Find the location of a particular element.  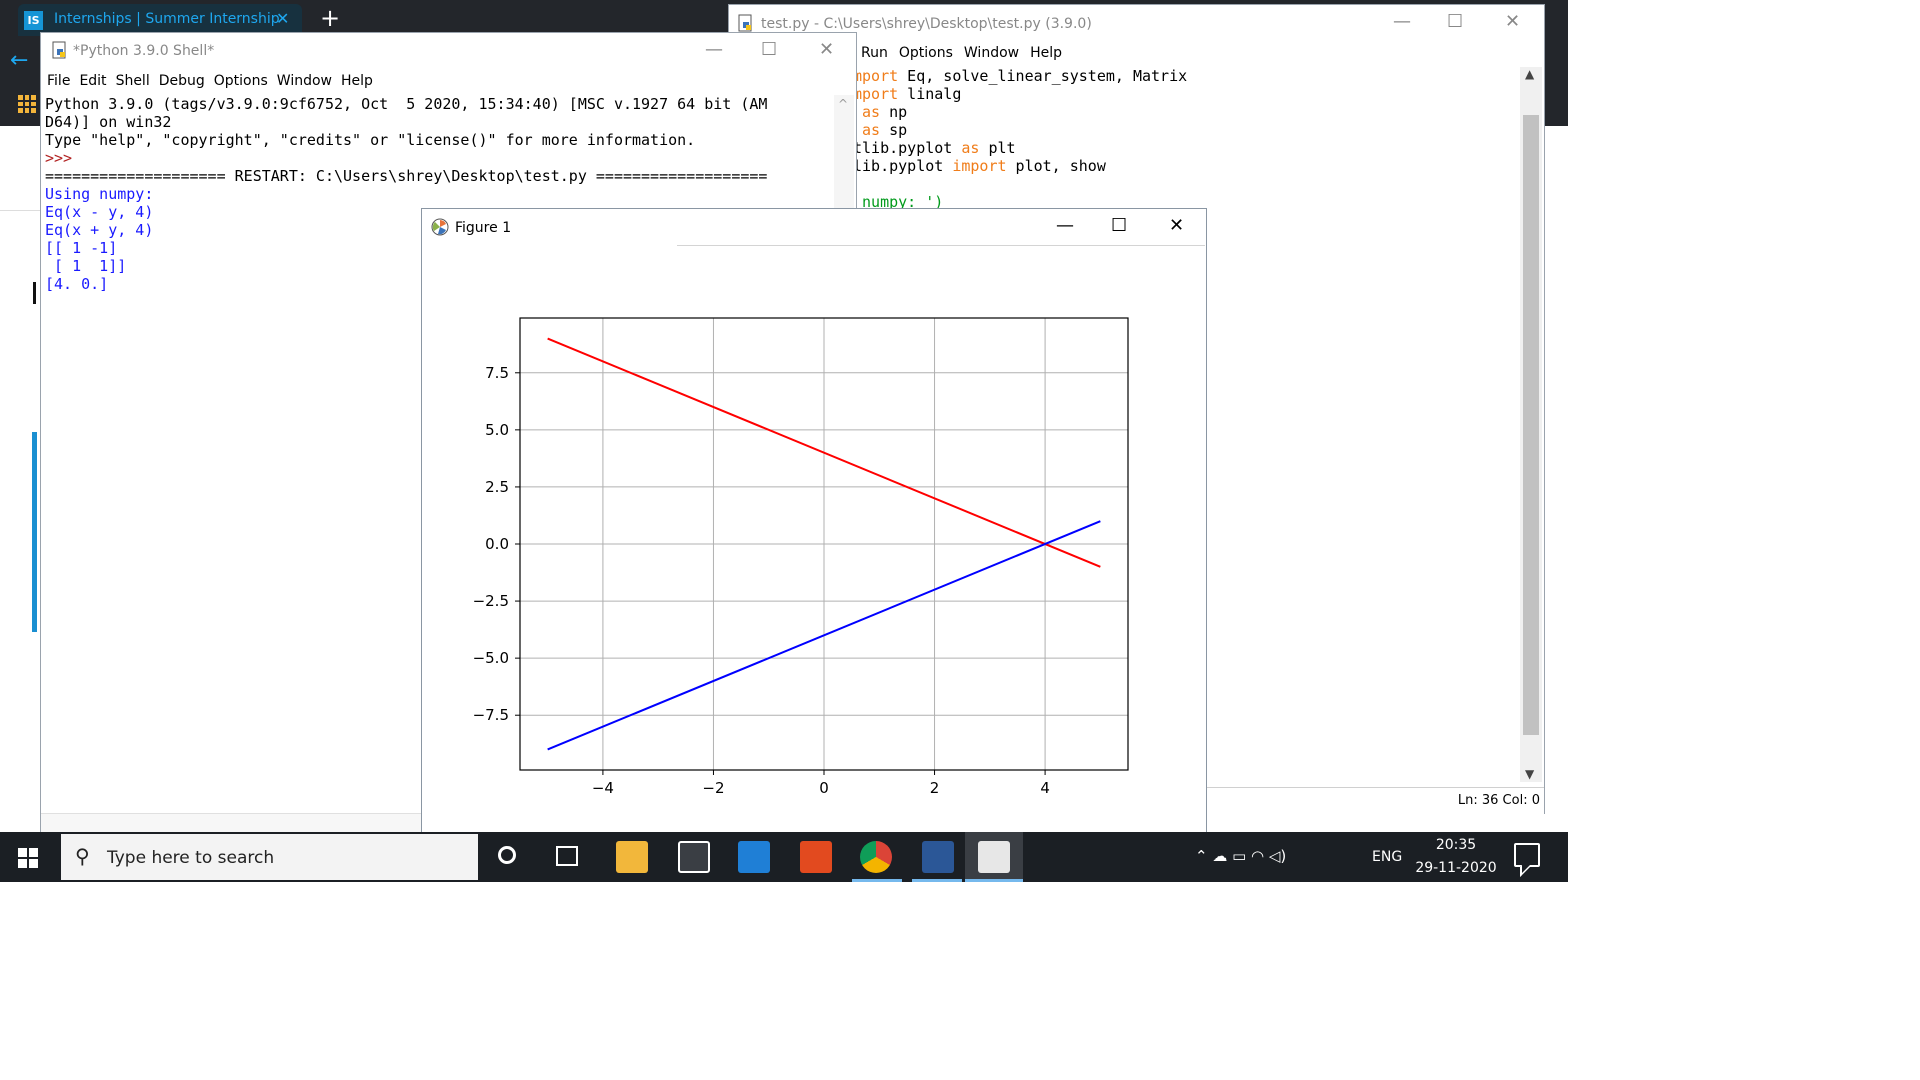

code-token: Eq, solve_linear_system, Matrix is located at coordinates (1043, 76).